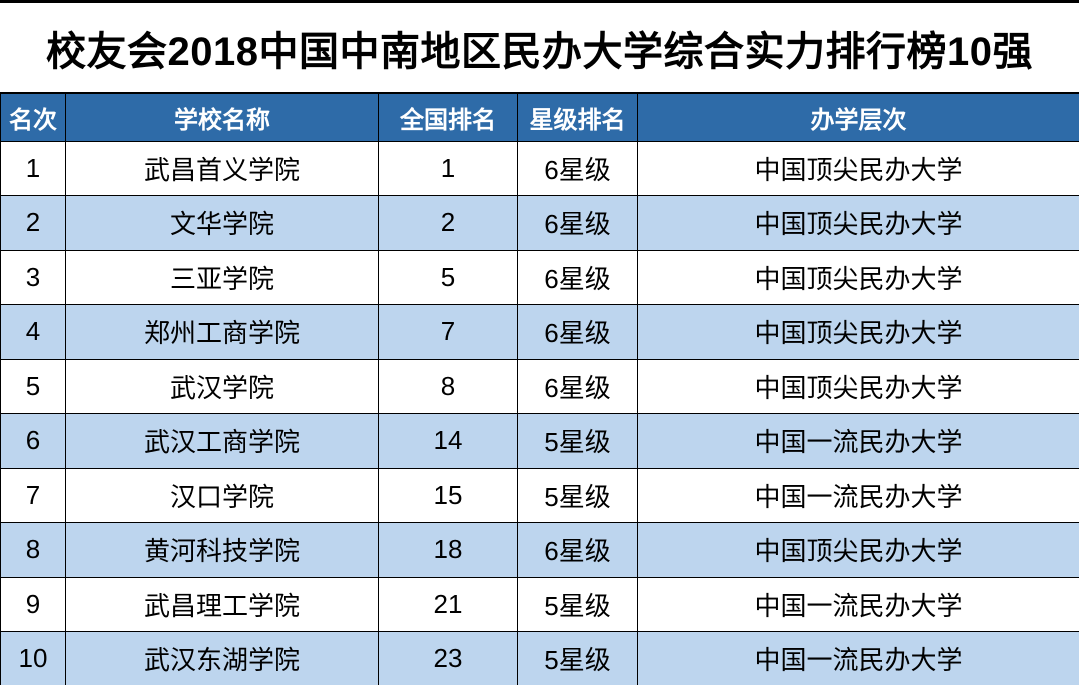 Image resolution: width=1079 pixels, height=685 pixels. I want to click on cell-rank: 6, so click(33, 441).